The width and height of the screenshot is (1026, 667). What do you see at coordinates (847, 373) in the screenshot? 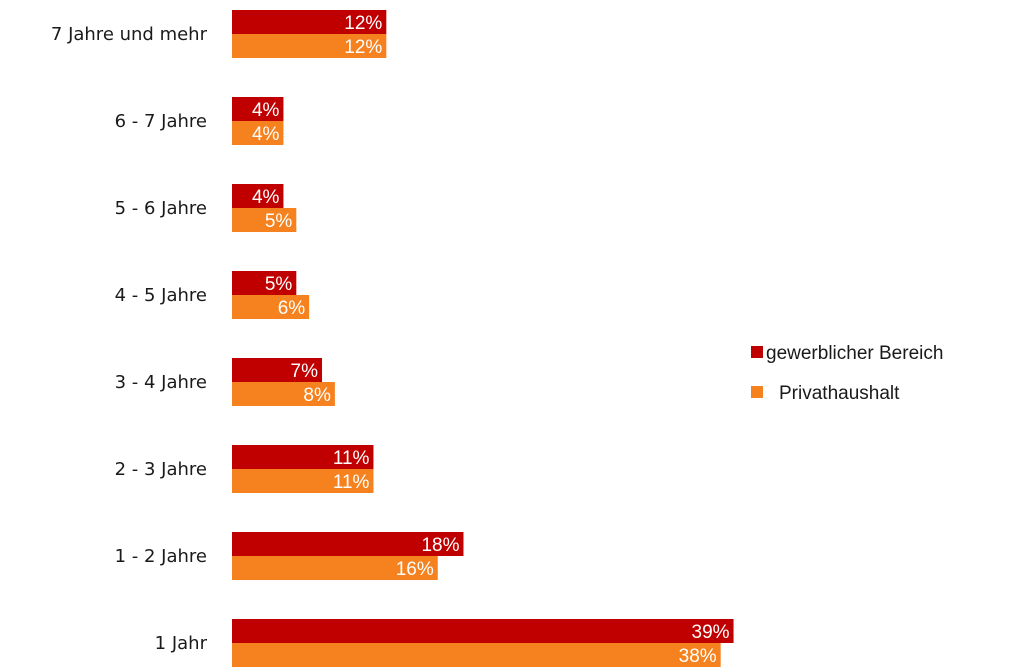
I see `legend: gewerblicher Bereich Privathaushalt` at bounding box center [847, 373].